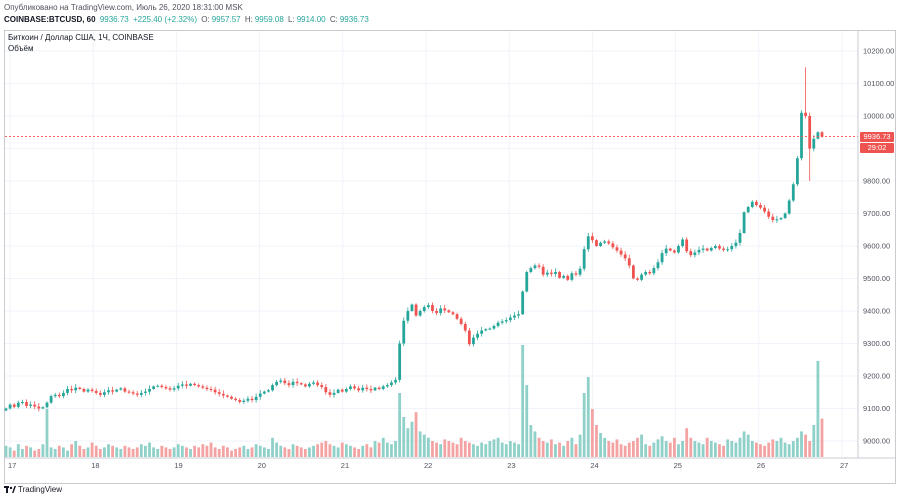 This screenshot has height=496, width=900. What do you see at coordinates (226, 19) in the screenshot?
I see `open-value: 9957.57` at bounding box center [226, 19].